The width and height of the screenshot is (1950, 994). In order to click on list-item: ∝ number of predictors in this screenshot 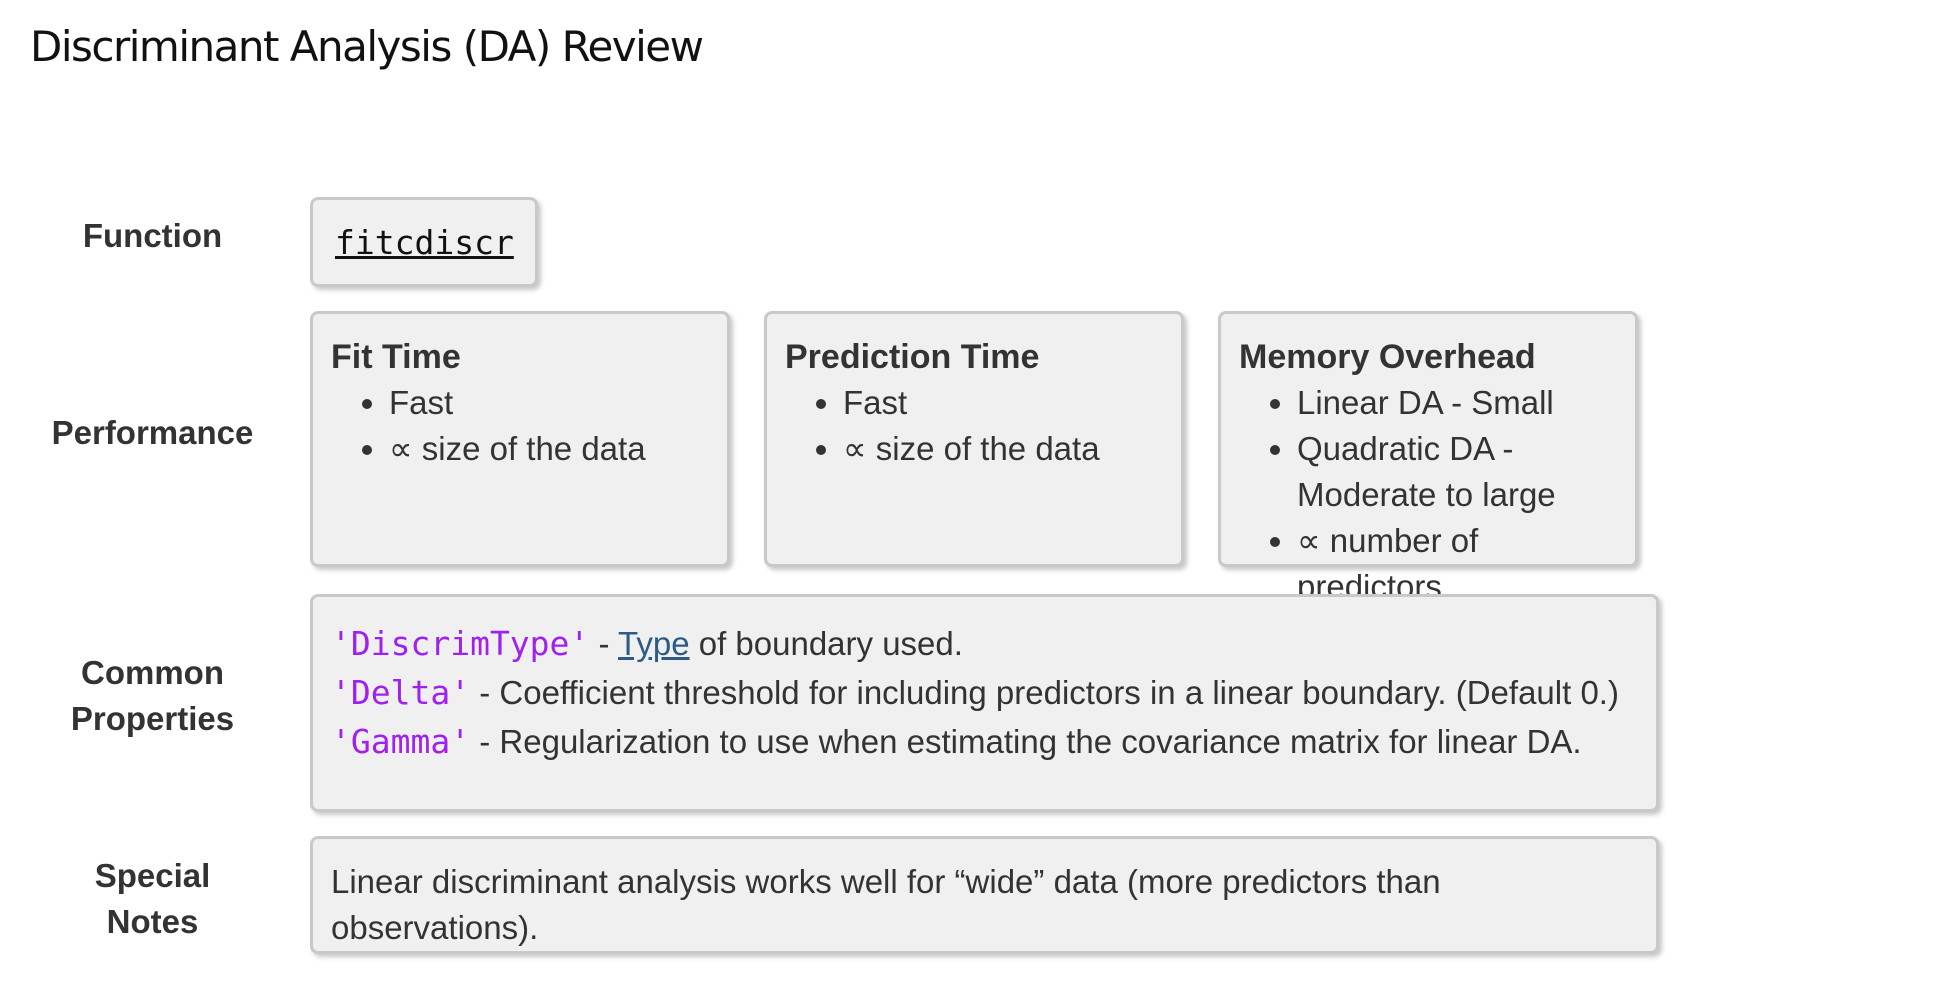, I will do `click(1457, 564)`.